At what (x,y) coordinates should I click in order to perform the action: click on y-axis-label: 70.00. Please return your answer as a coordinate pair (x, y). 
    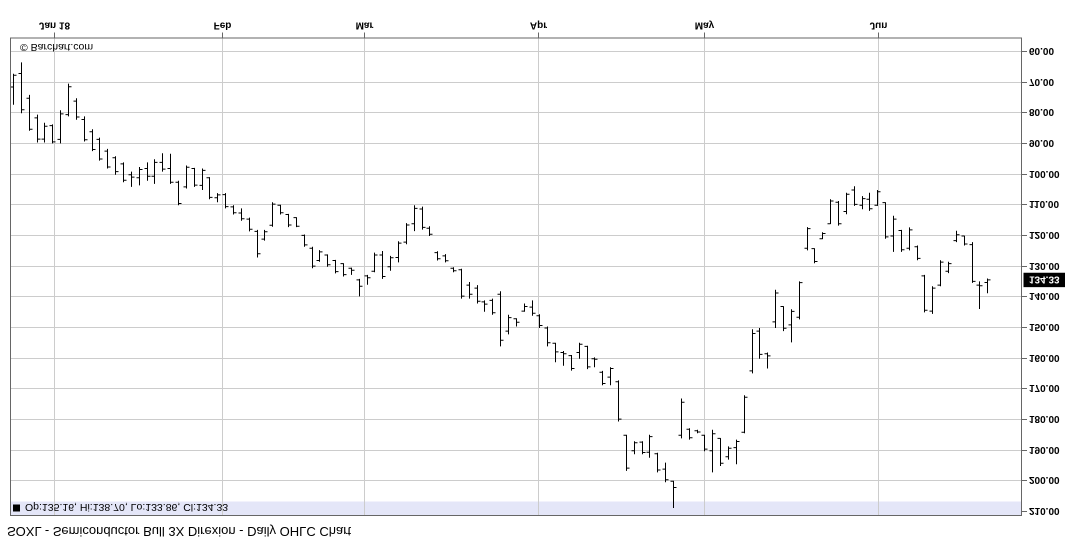
    Looking at the image, I should click on (1041, 81).